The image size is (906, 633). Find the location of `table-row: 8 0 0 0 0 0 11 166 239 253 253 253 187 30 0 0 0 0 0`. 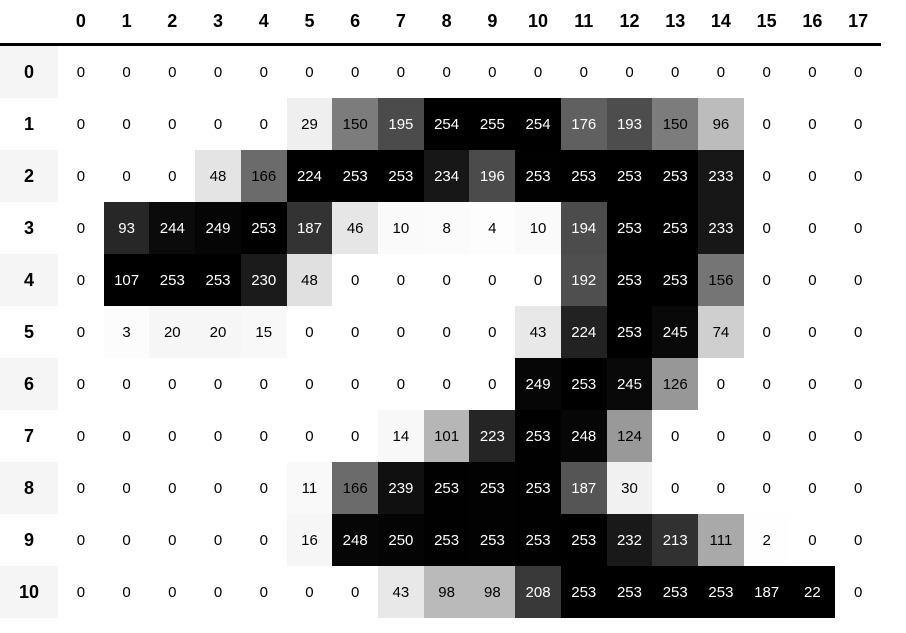

table-row: 8 0 0 0 0 0 11 166 239 253 253 253 187 30 0 0 0 0 0 is located at coordinates (440, 488).